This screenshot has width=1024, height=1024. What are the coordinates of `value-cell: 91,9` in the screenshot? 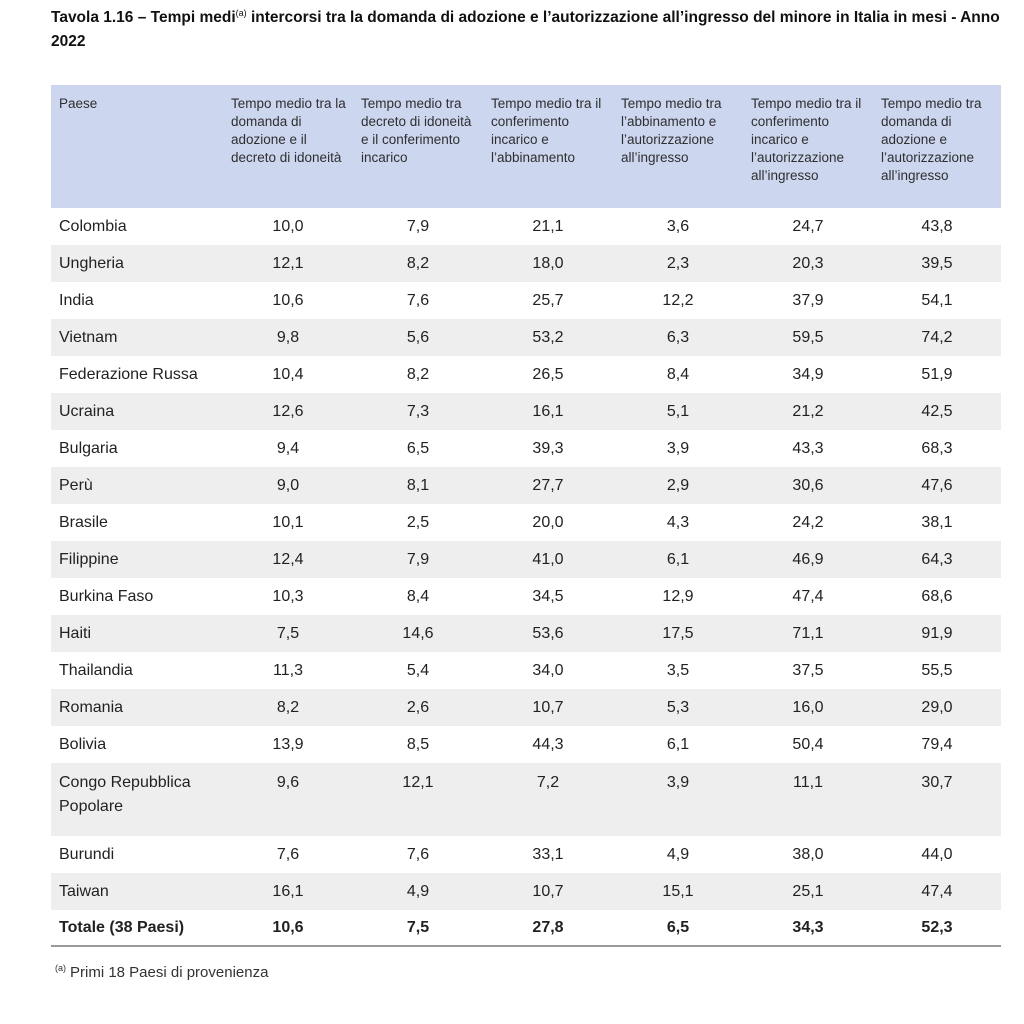 It's located at (937, 633).